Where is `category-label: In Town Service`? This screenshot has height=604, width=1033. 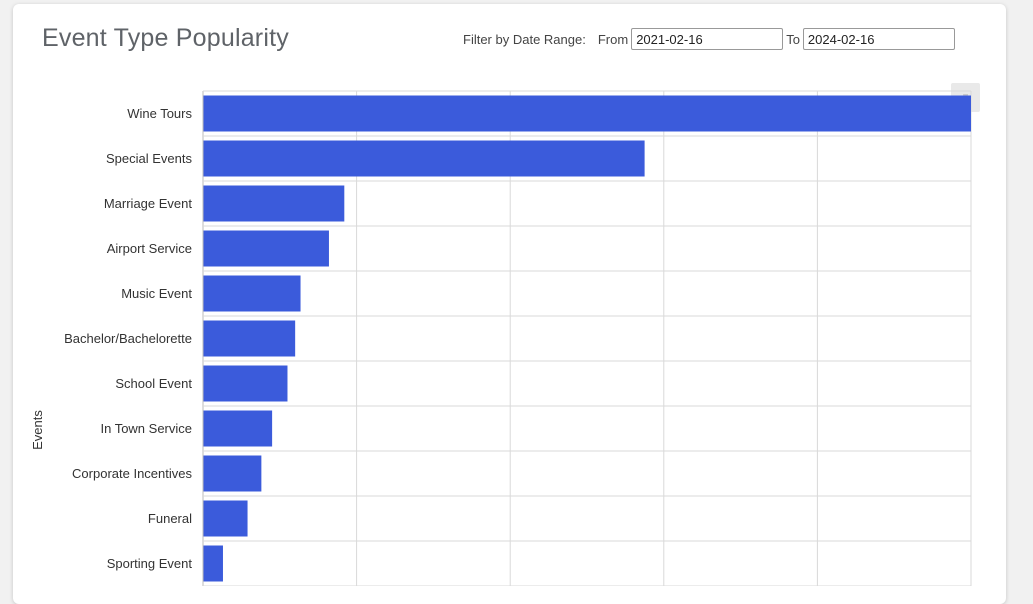 category-label: In Town Service is located at coordinates (146, 428).